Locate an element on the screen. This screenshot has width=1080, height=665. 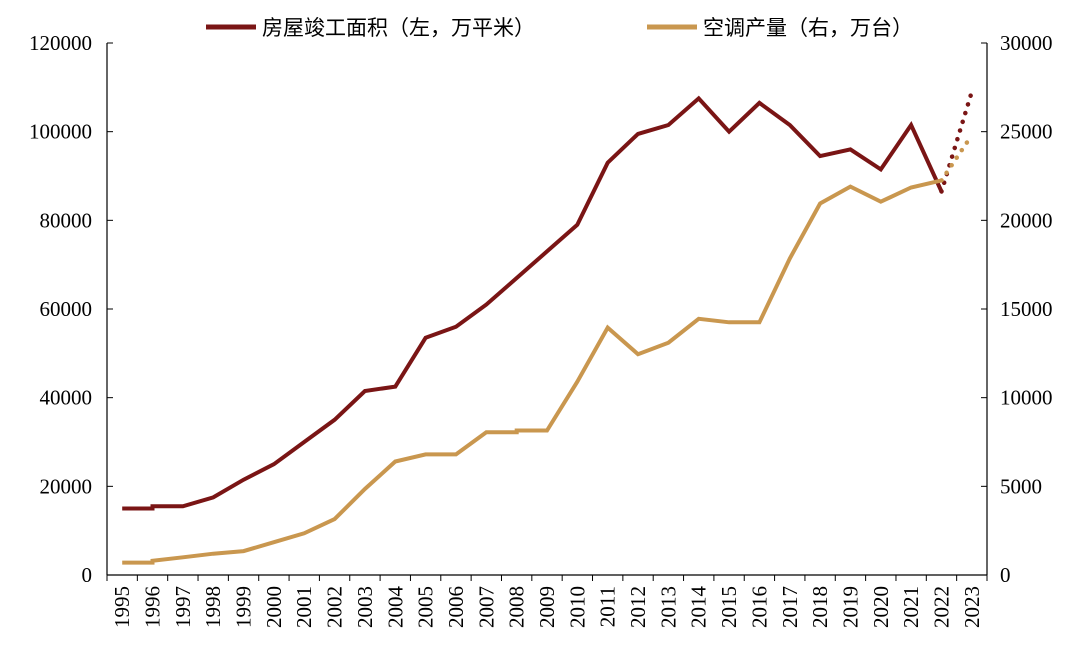
x-tick-label: 1999 is located at coordinates (244, 607).